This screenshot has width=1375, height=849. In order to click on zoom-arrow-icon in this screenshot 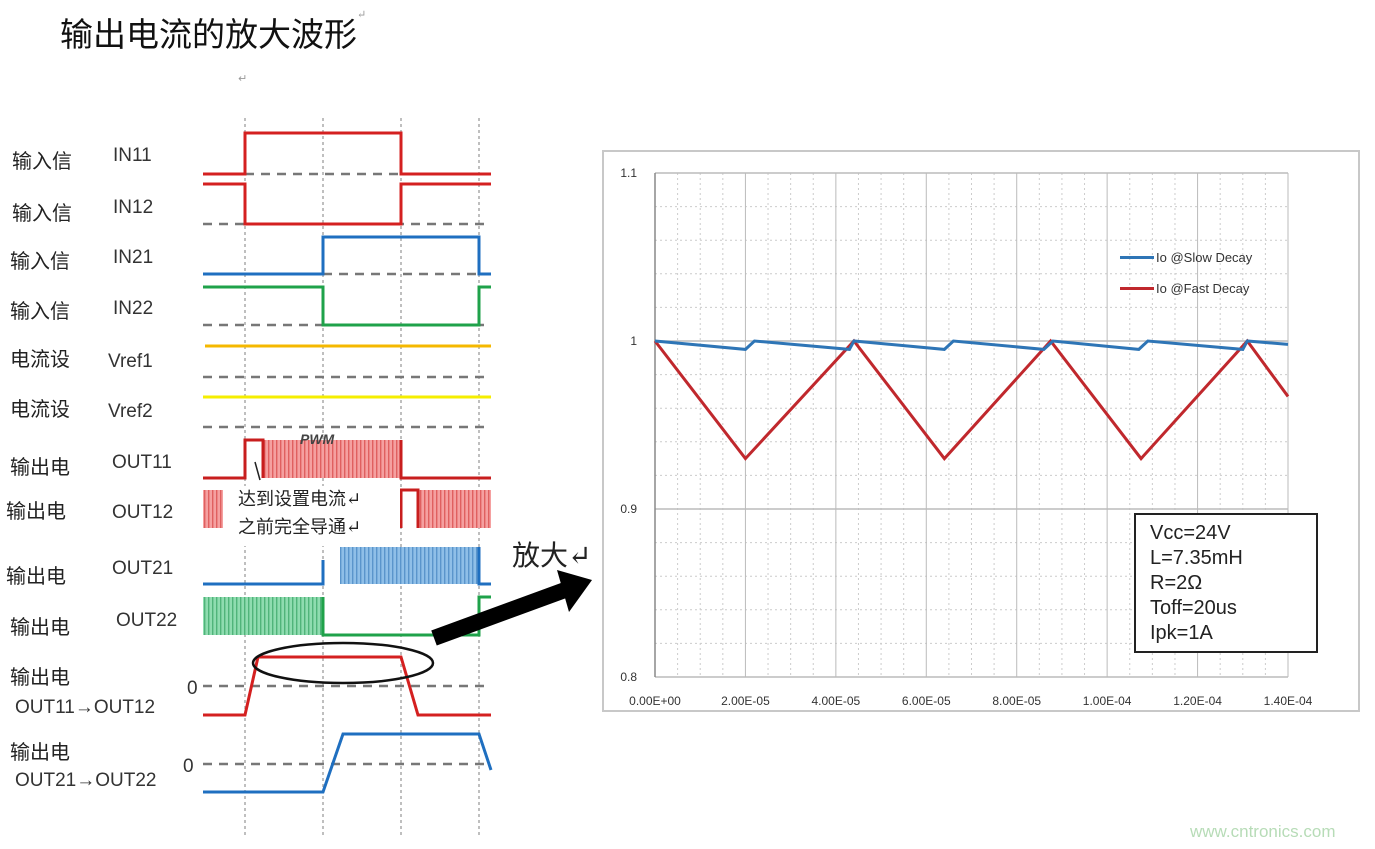, I will do `click(511, 608)`.